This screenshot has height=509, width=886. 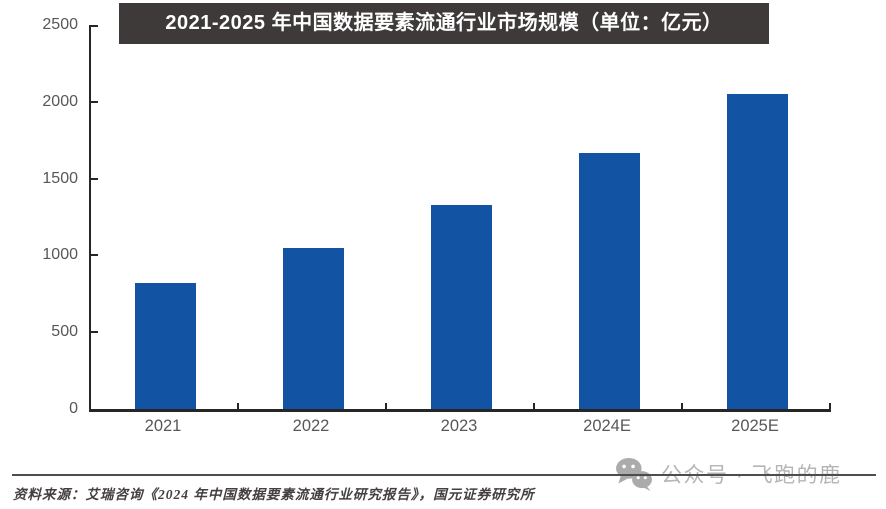 I want to click on bar-2024E, so click(x=609, y=280).